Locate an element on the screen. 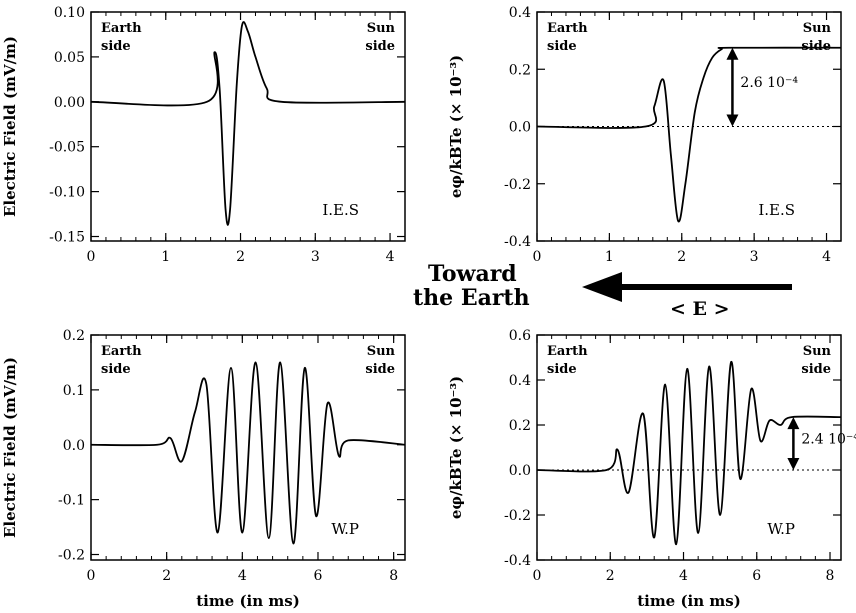 This screenshot has width=856, height=613. mean-e-label: < E > is located at coordinates (700, 309).